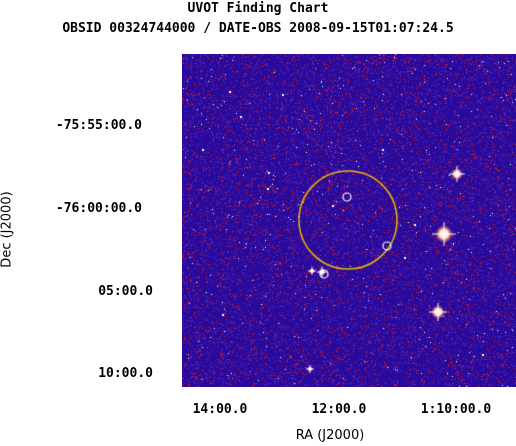 Image resolution: width=516 pixels, height=446 pixels. What do you see at coordinates (456, 409) in the screenshot?
I see `ra-tick-label: 1:10:00.0` at bounding box center [456, 409].